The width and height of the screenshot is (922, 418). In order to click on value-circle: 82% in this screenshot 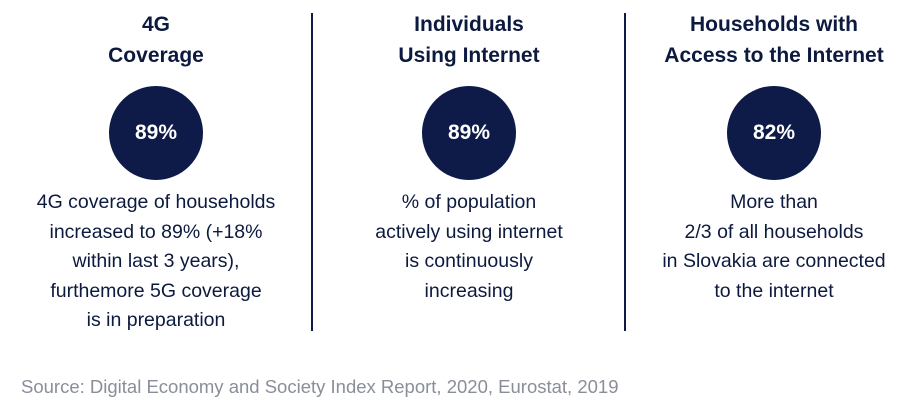, I will do `click(774, 133)`.